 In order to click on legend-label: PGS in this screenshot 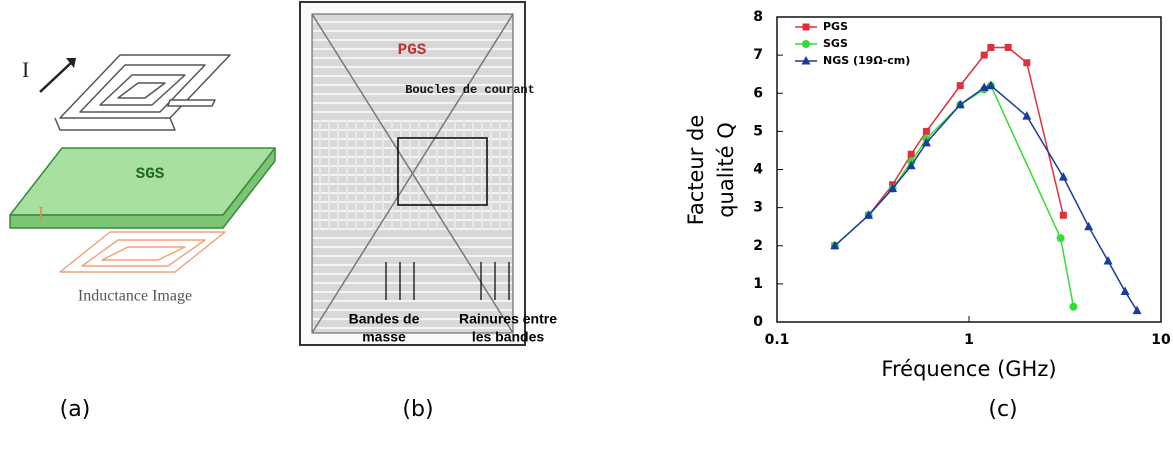, I will do `click(835, 26)`.